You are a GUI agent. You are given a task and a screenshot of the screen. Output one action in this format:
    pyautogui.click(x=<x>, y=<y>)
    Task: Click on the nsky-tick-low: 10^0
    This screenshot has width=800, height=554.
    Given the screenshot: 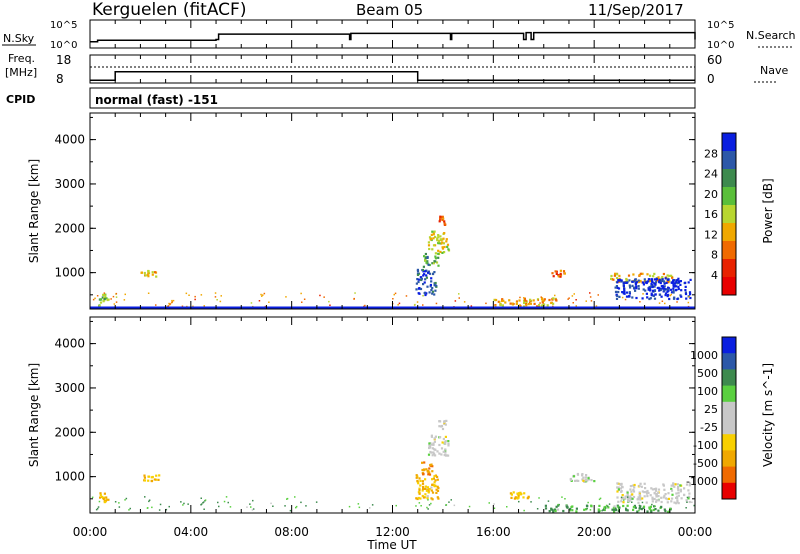 What is the action you would take?
    pyautogui.click(x=63, y=45)
    